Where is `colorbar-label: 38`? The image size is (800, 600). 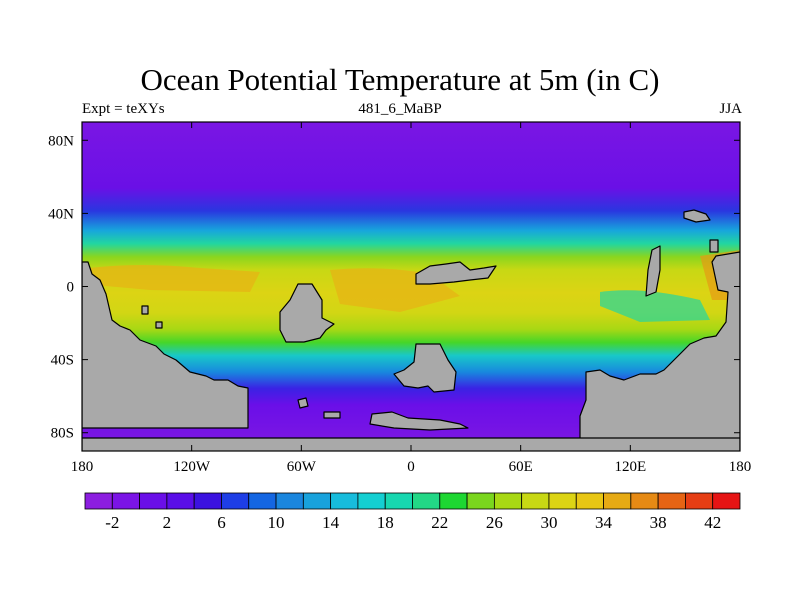
colorbar-label: 38 is located at coordinates (658, 522).